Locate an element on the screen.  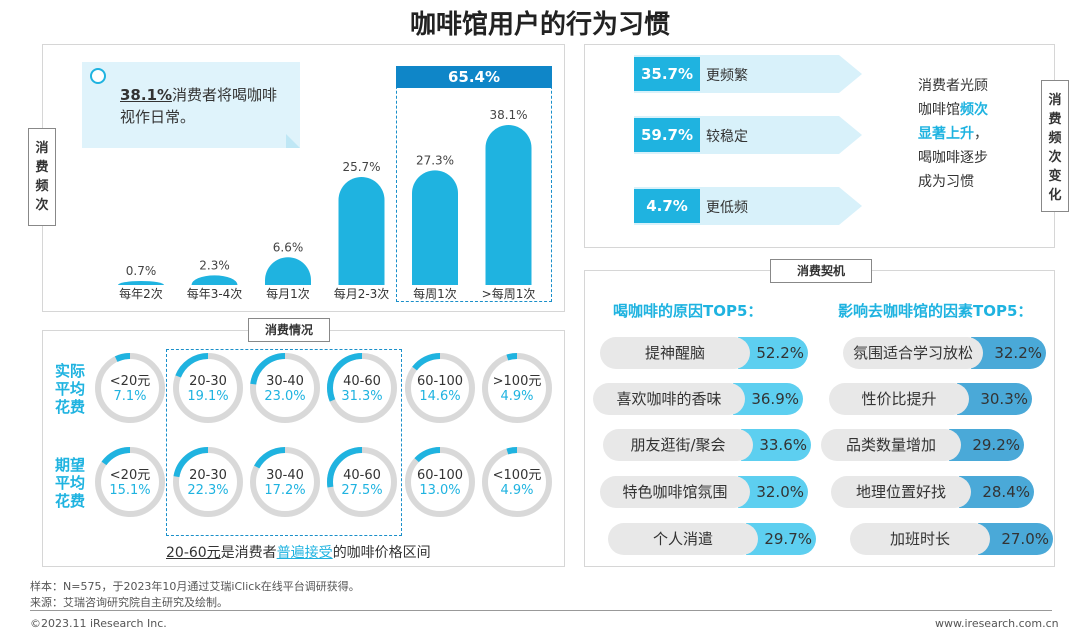
ring-expected-0: <20元 15.1% is located at coordinates (130, 482).